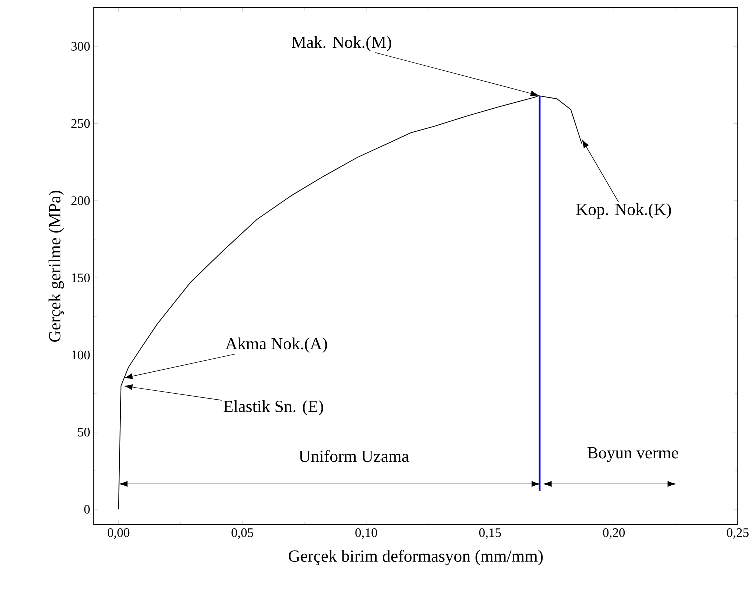  What do you see at coordinates (624, 211) in the screenshot?
I see `annotation: Kop. Nok.(K)` at bounding box center [624, 211].